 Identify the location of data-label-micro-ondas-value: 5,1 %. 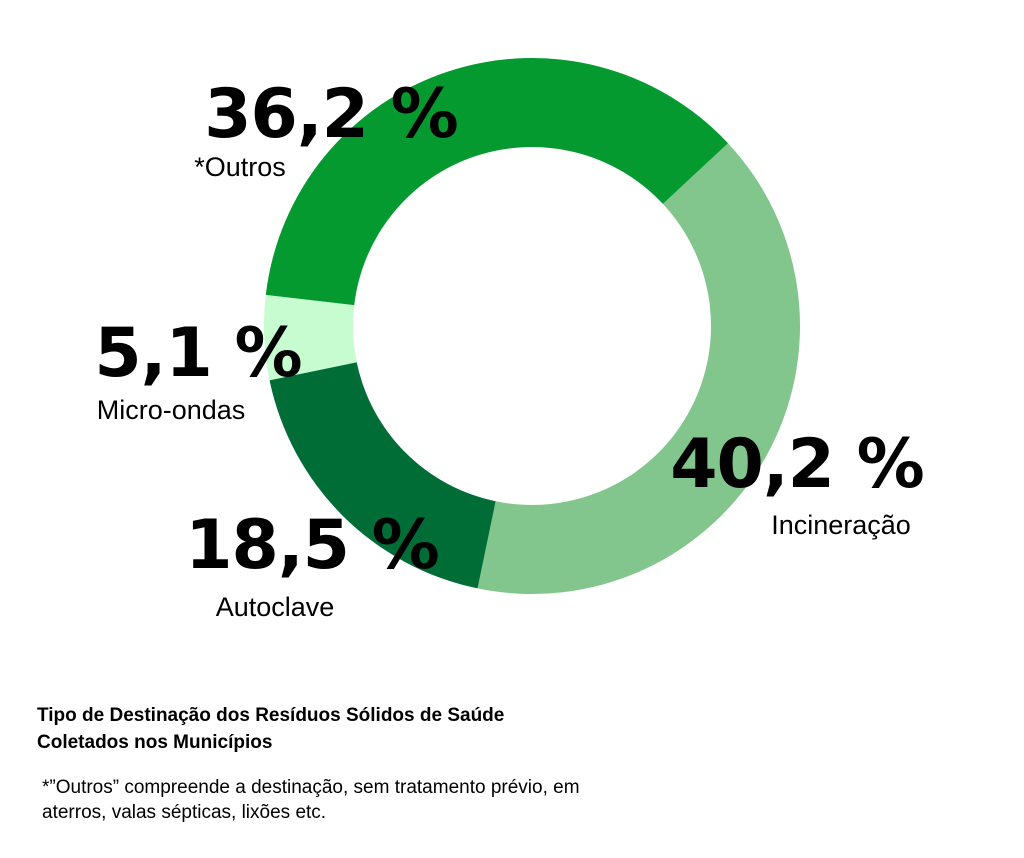
(197, 353).